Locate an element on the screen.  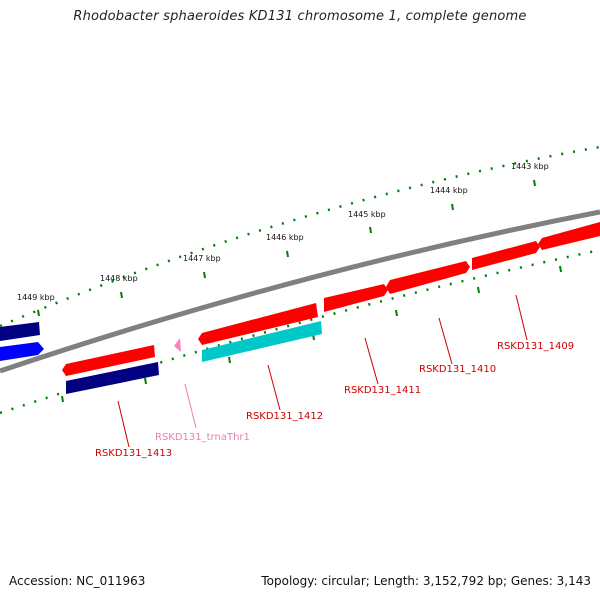
scale-label-1444: 1444 kbp is located at coordinates (449, 190).